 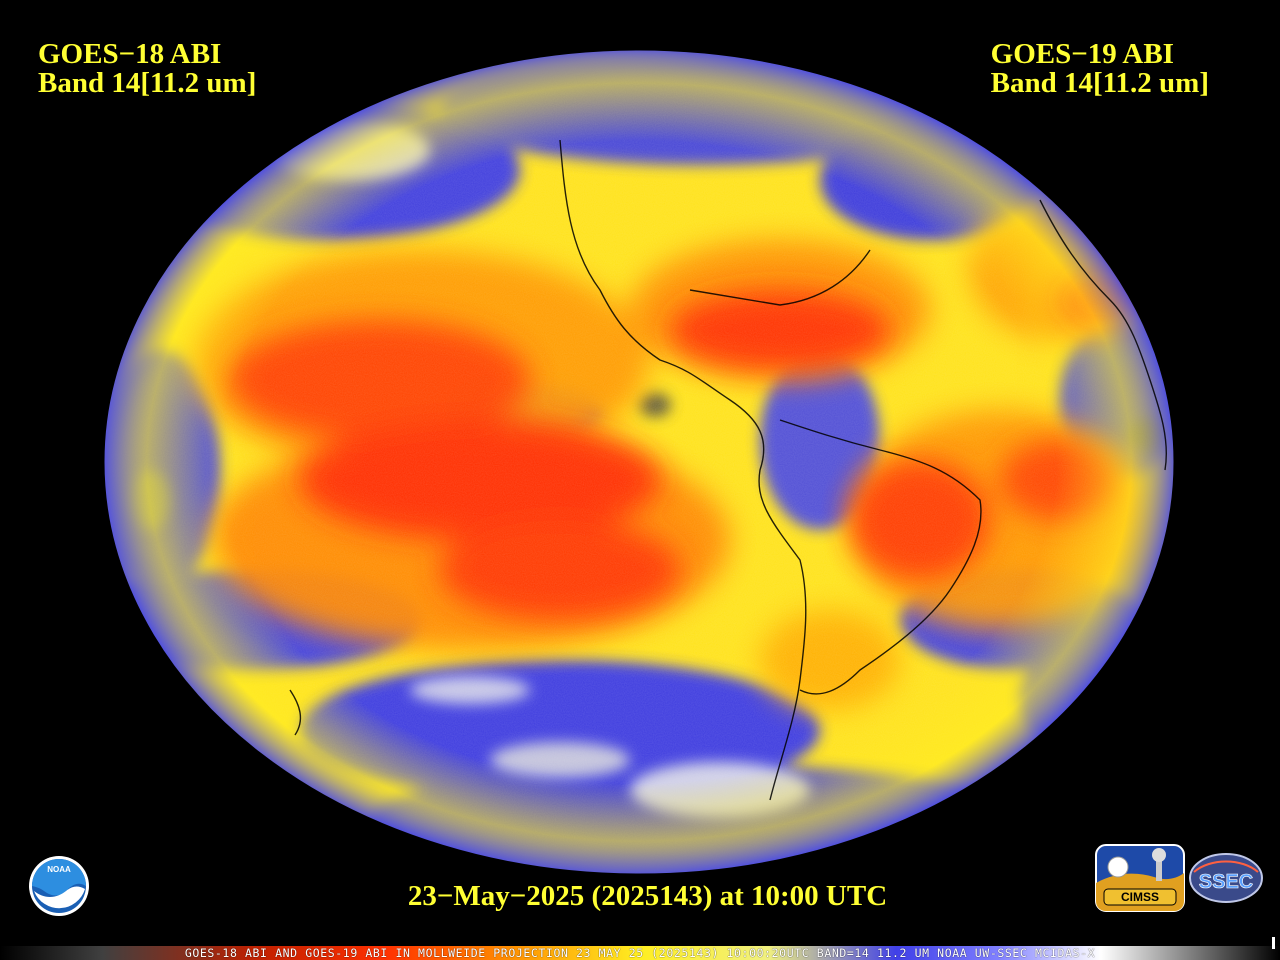 I want to click on cimss-logo-text: CIMSS, so click(x=1140, y=897).